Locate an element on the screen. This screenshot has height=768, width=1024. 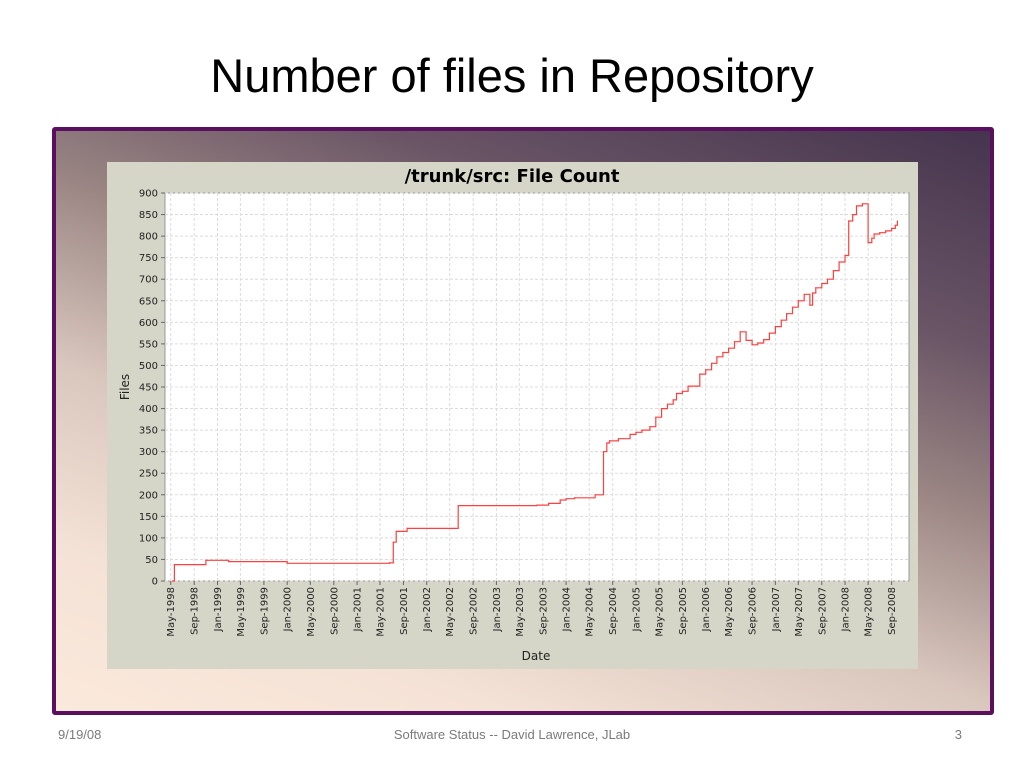
y-tick-label: 850 is located at coordinates (148, 215).